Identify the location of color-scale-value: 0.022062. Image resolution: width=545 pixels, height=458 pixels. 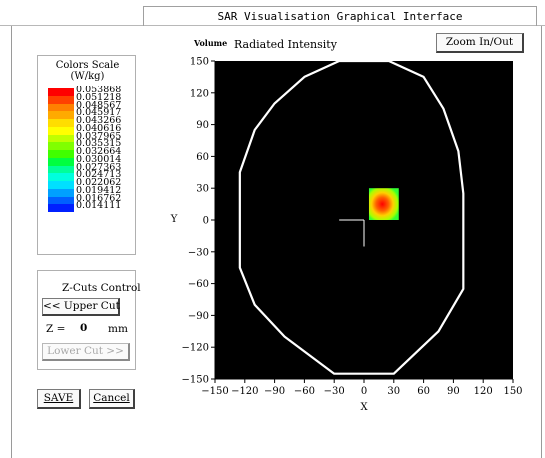
(99, 182).